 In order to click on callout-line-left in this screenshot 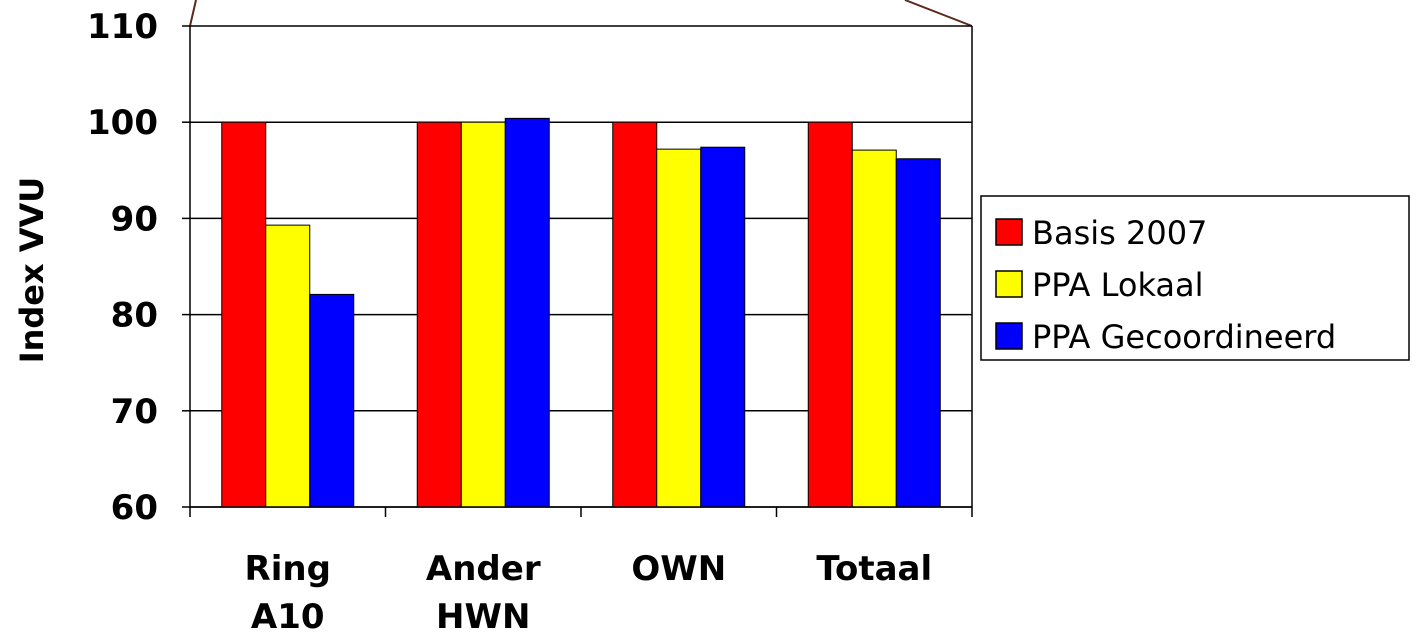, I will do `click(193, 13)`.